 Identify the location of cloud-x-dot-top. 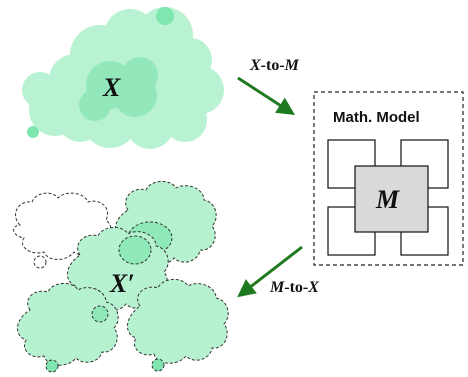
(165, 16).